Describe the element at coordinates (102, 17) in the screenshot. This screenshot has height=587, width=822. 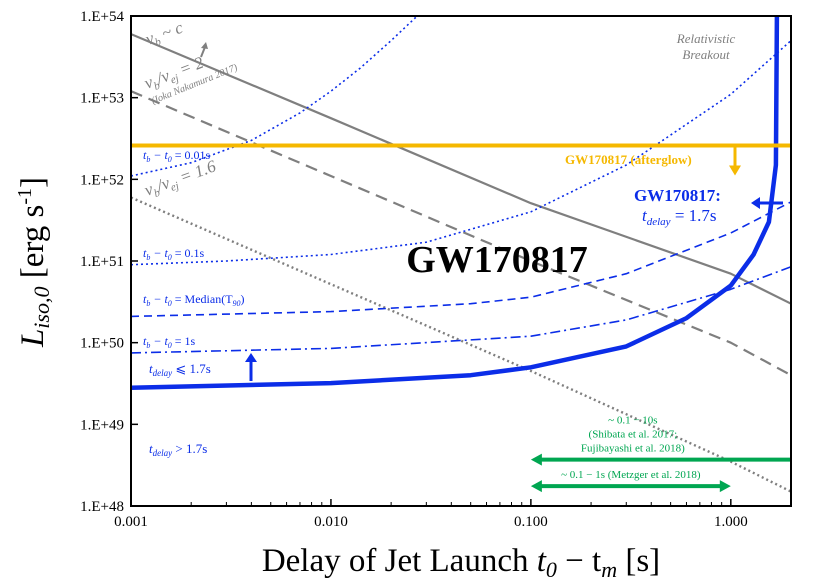
I see `y-tick-label-6: 1.E+54` at that location.